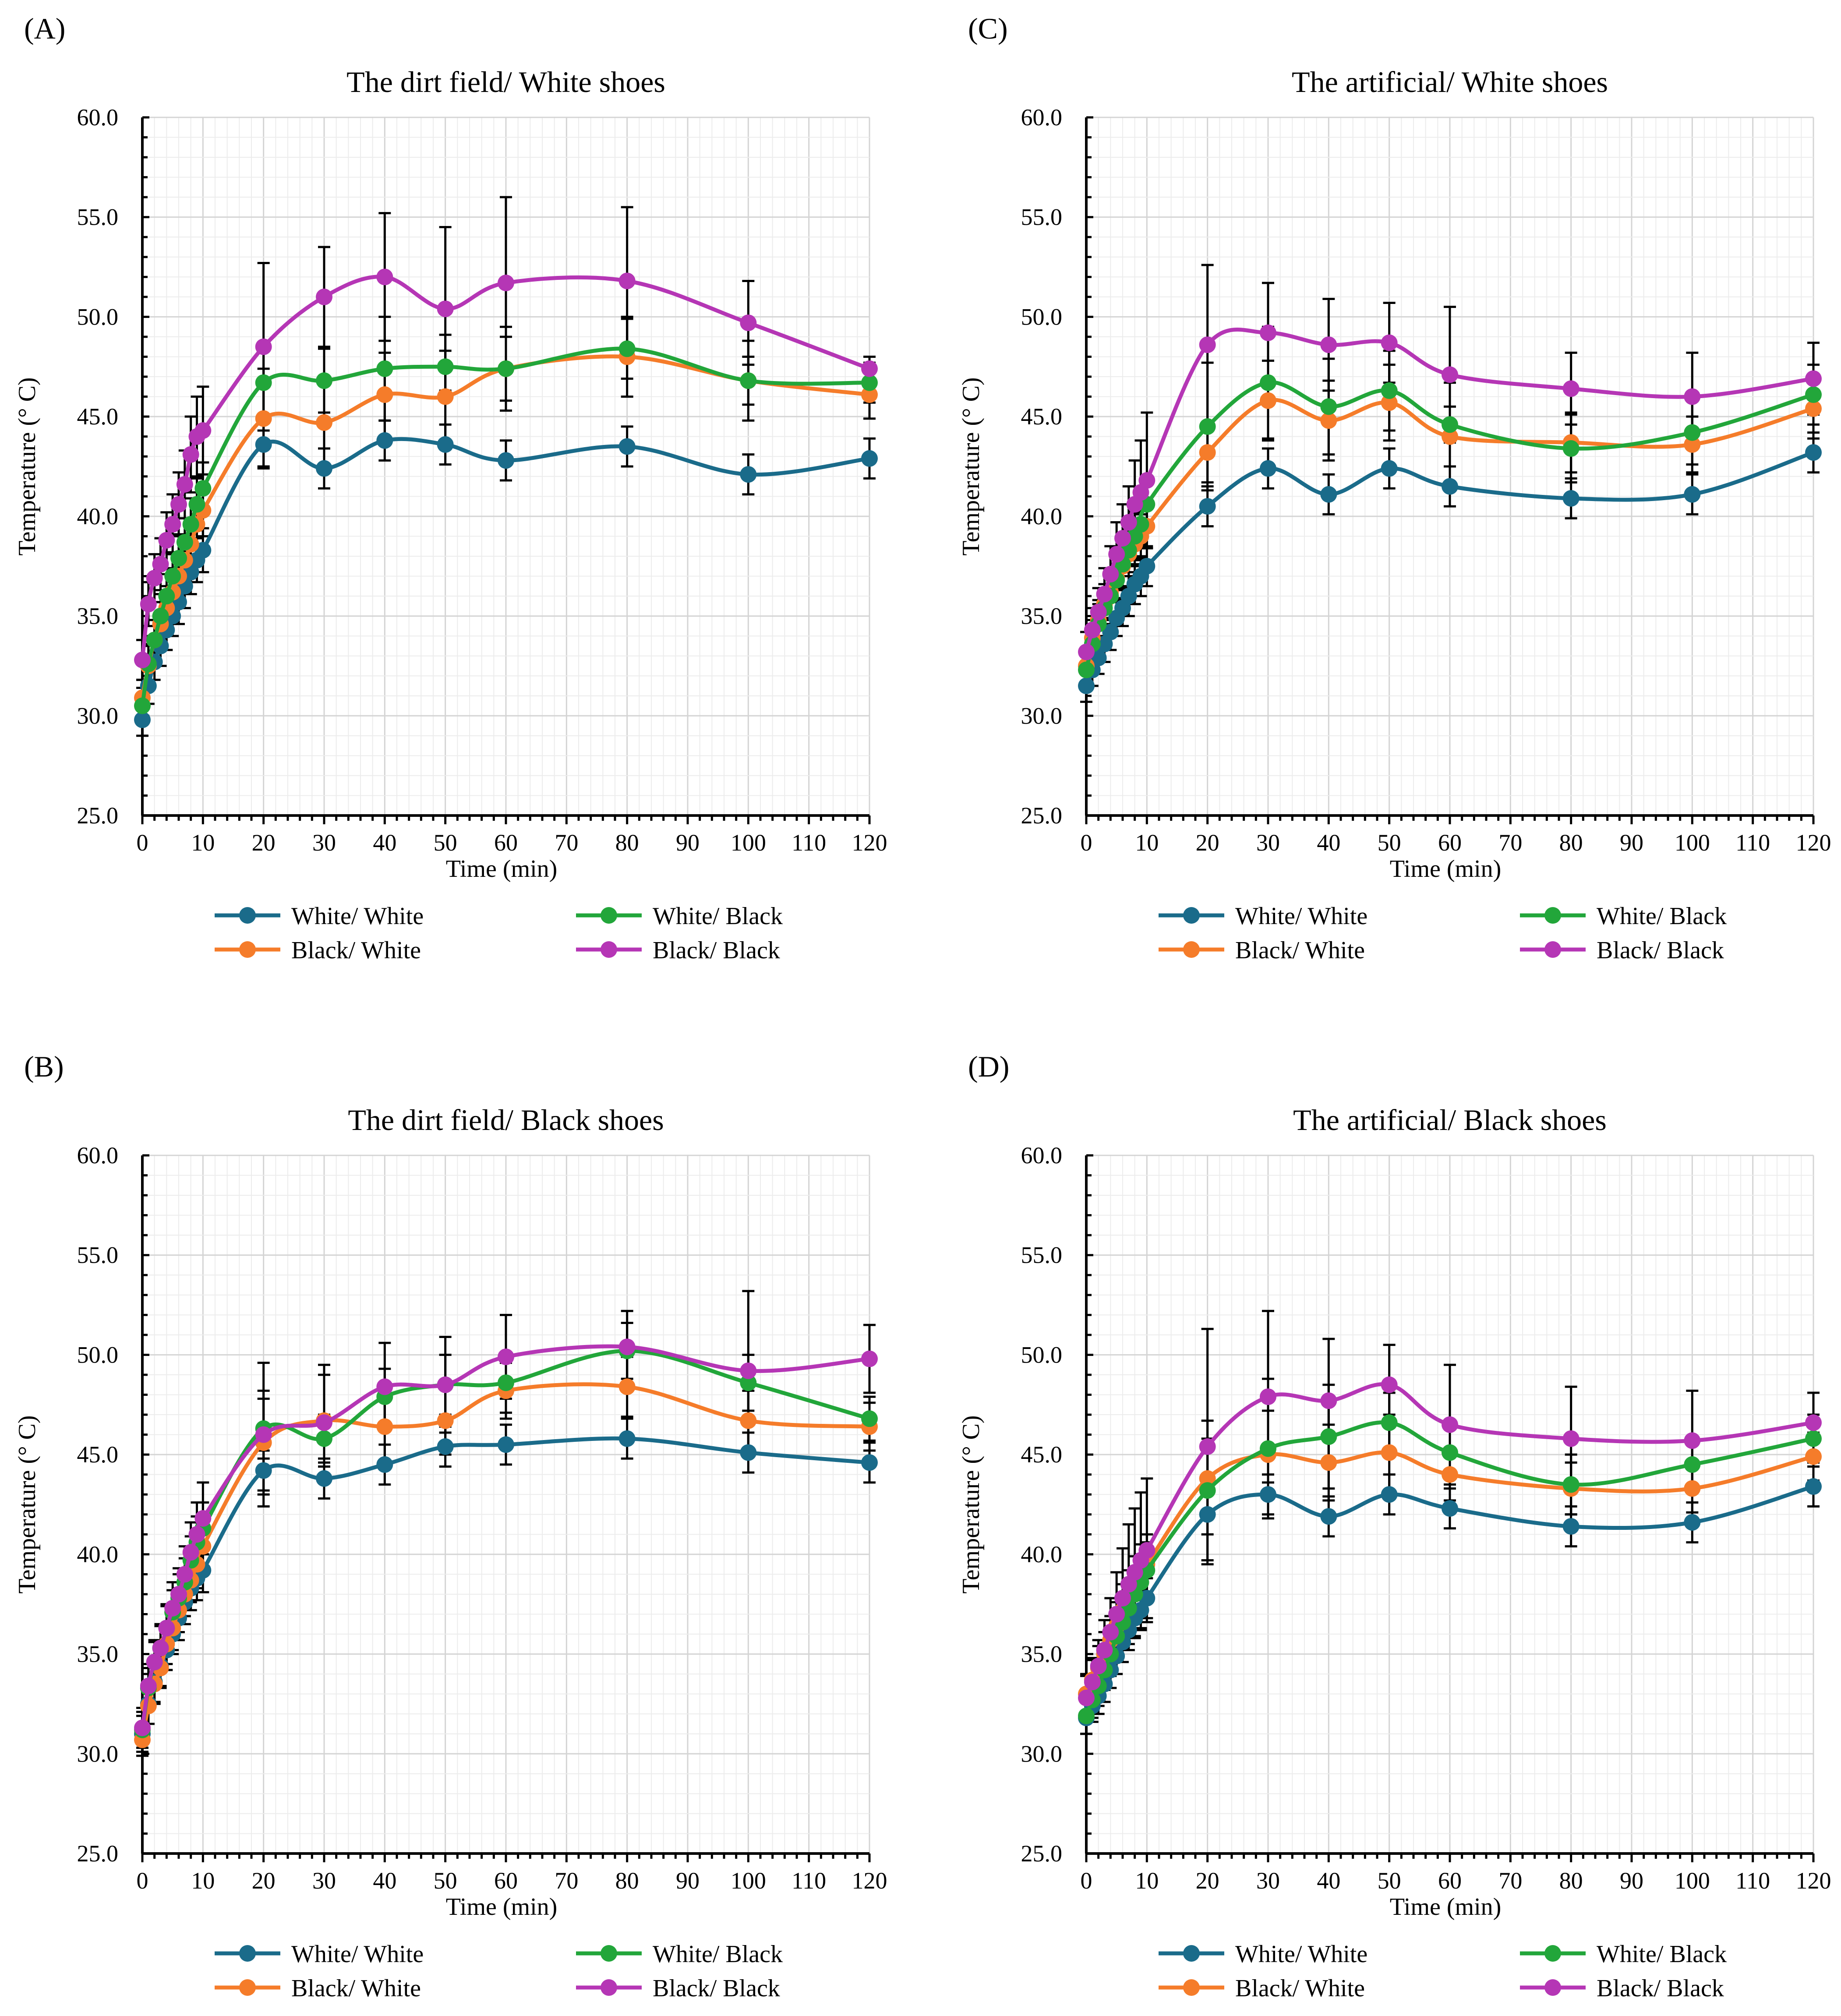 The image size is (1841, 2016). Describe the element at coordinates (1042, 516) in the screenshot. I see `y-tick-label: 40.0` at that location.